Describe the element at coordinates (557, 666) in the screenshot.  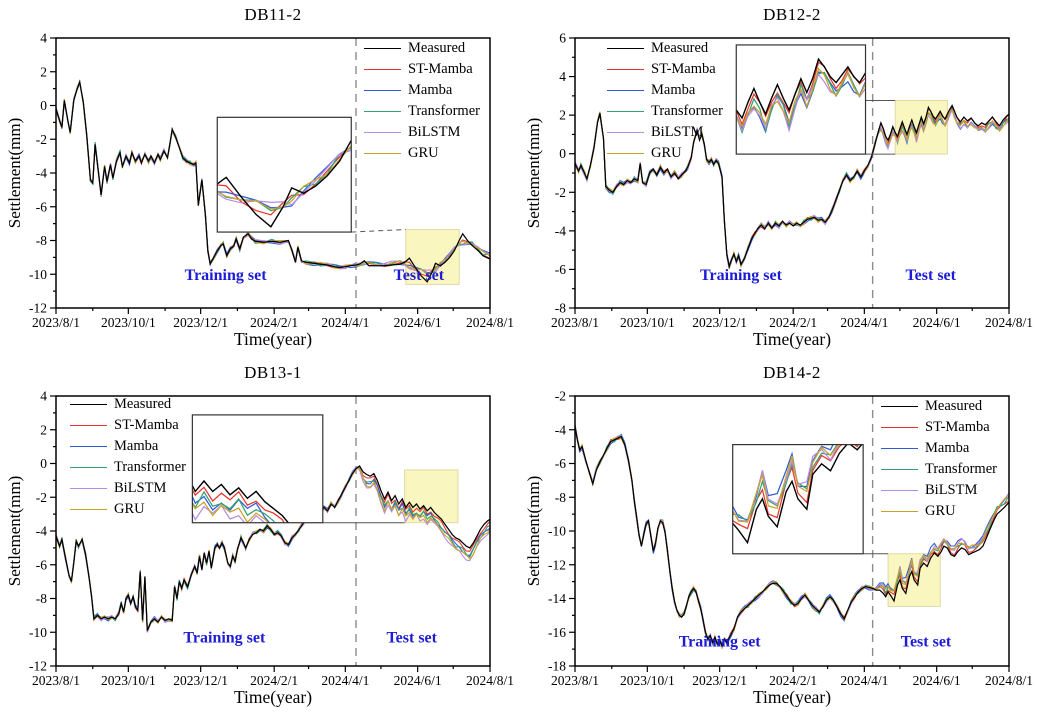
I see `y-tick-label: -18` at that location.